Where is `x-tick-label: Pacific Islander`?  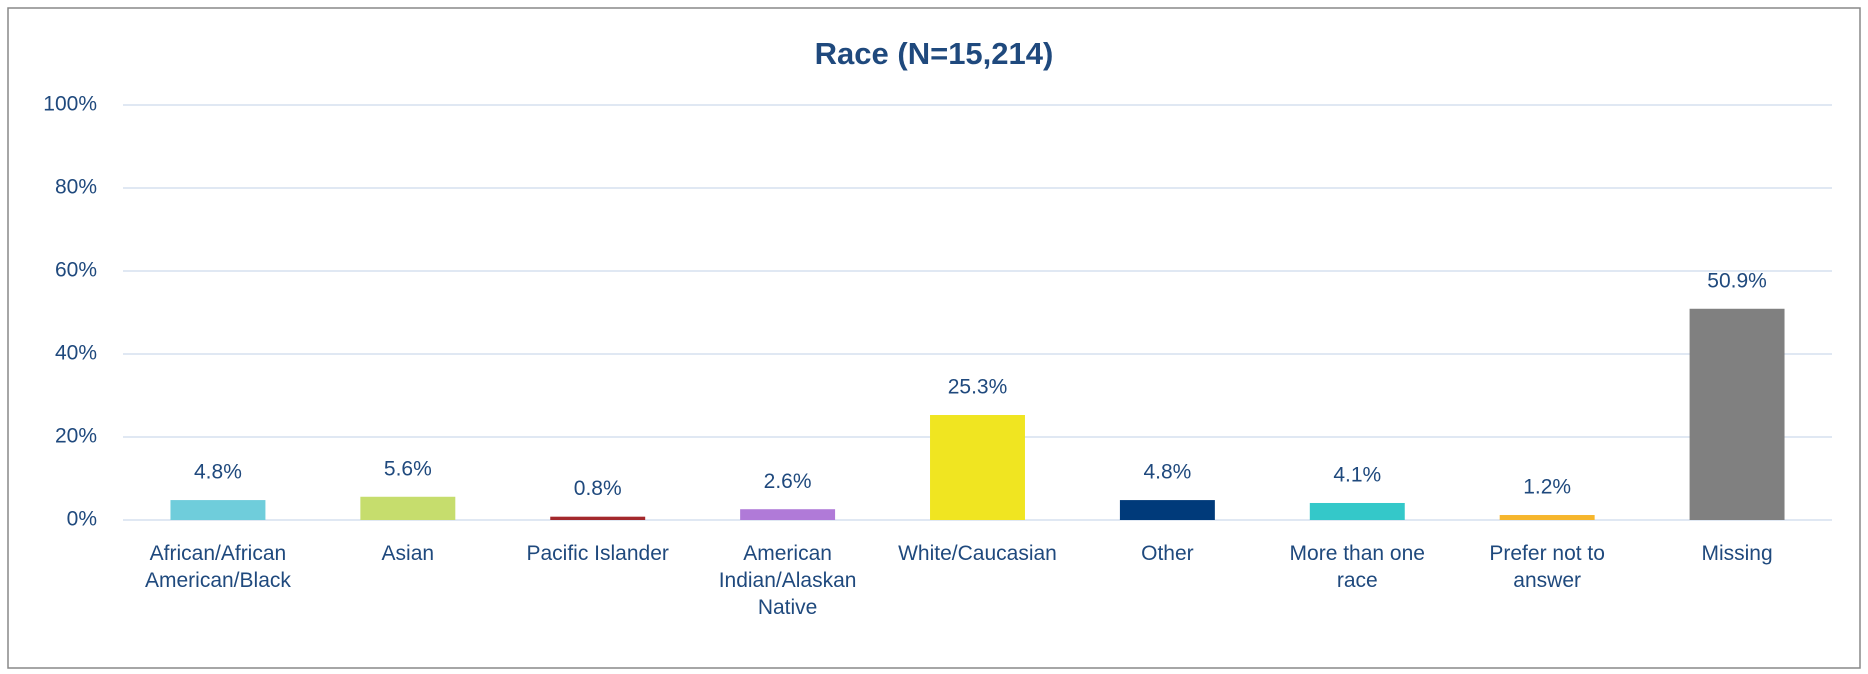 x-tick-label: Pacific Islander is located at coordinates (597, 553).